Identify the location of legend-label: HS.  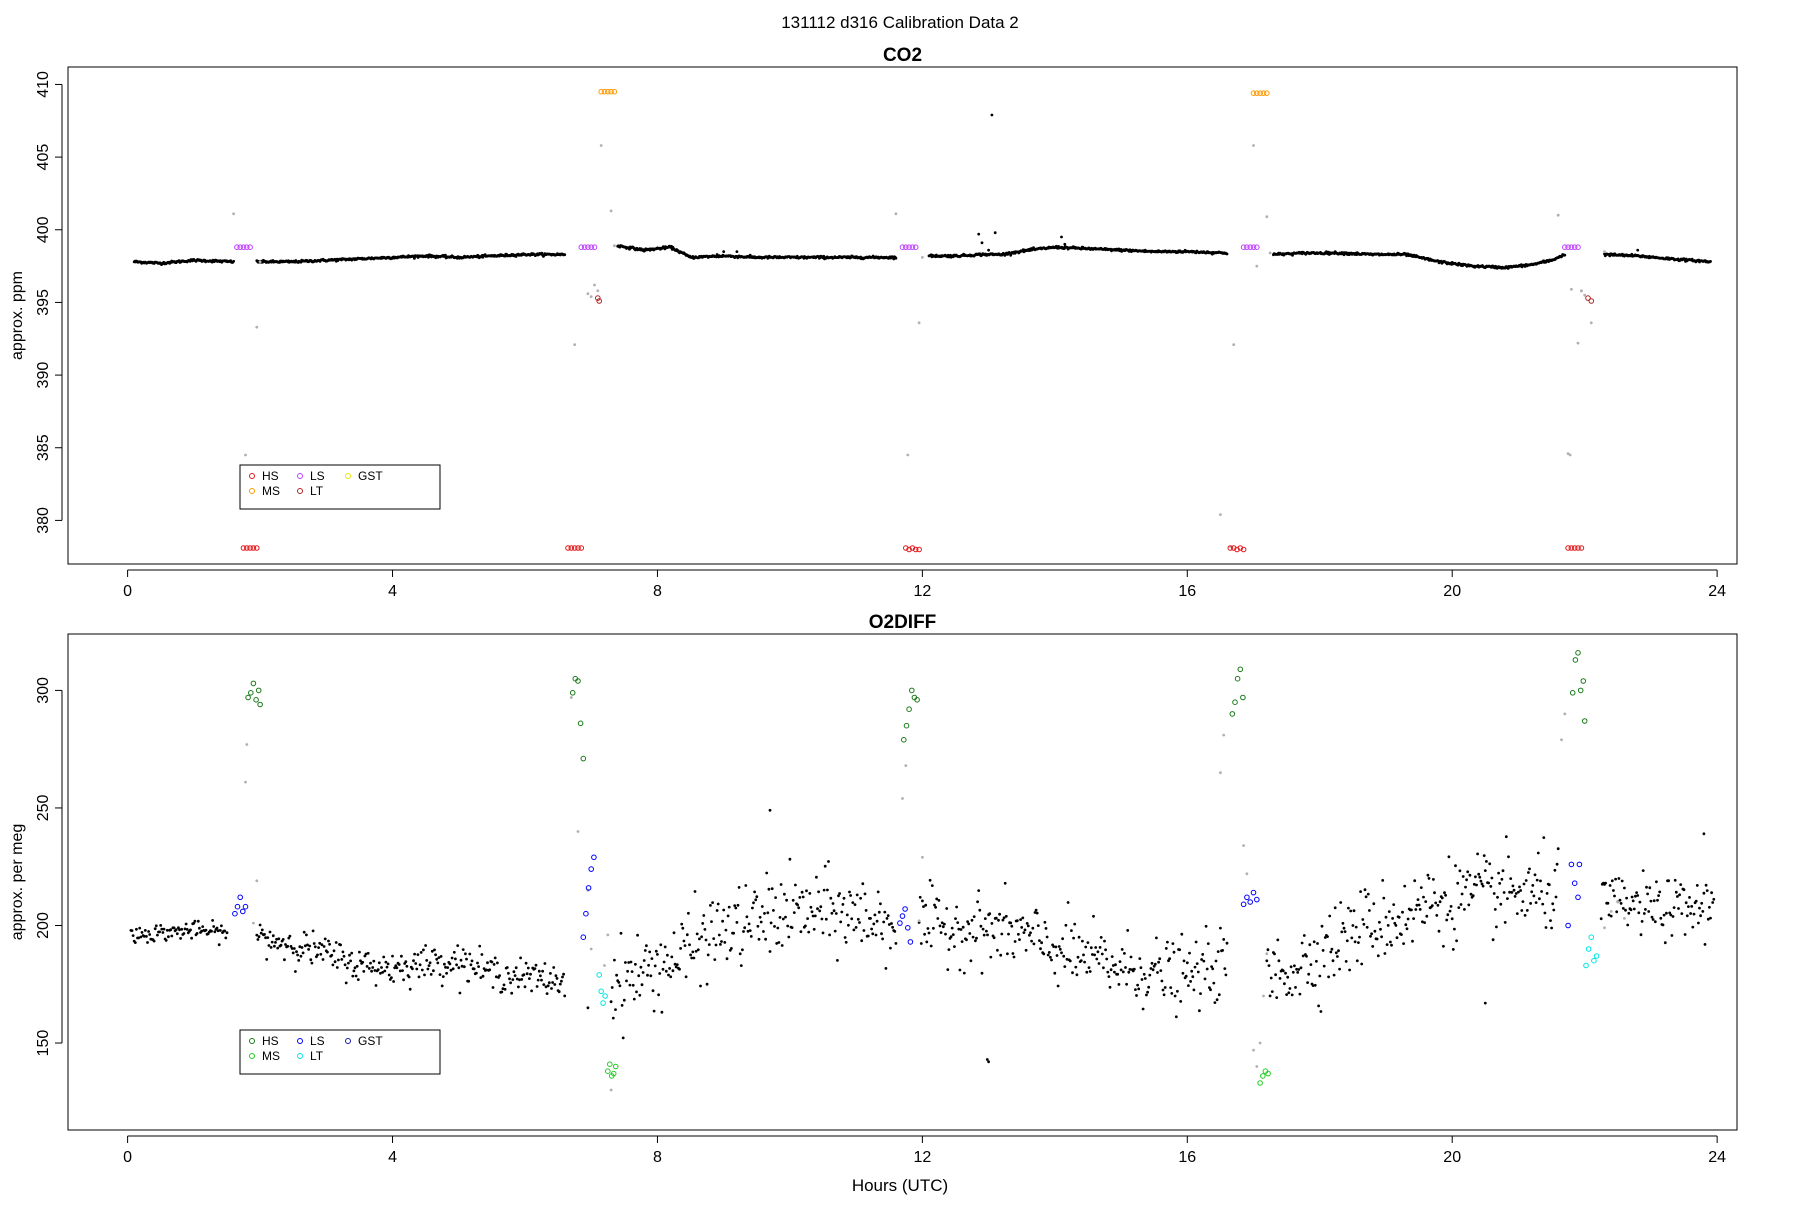
(270, 476).